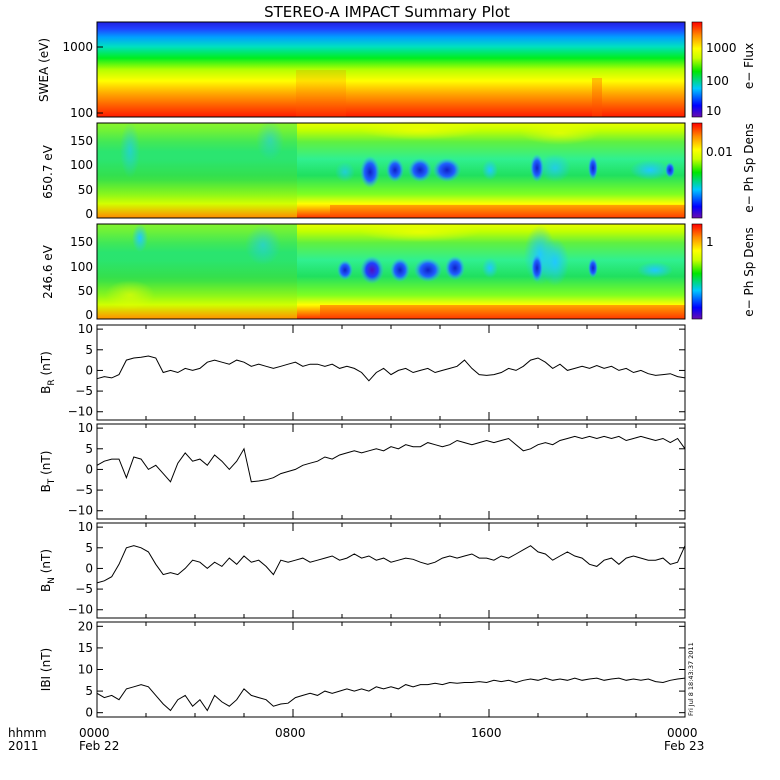 The image size is (780, 780). What do you see at coordinates (85, 291) in the screenshot?
I see `pad246-ytick-50: 50` at bounding box center [85, 291].